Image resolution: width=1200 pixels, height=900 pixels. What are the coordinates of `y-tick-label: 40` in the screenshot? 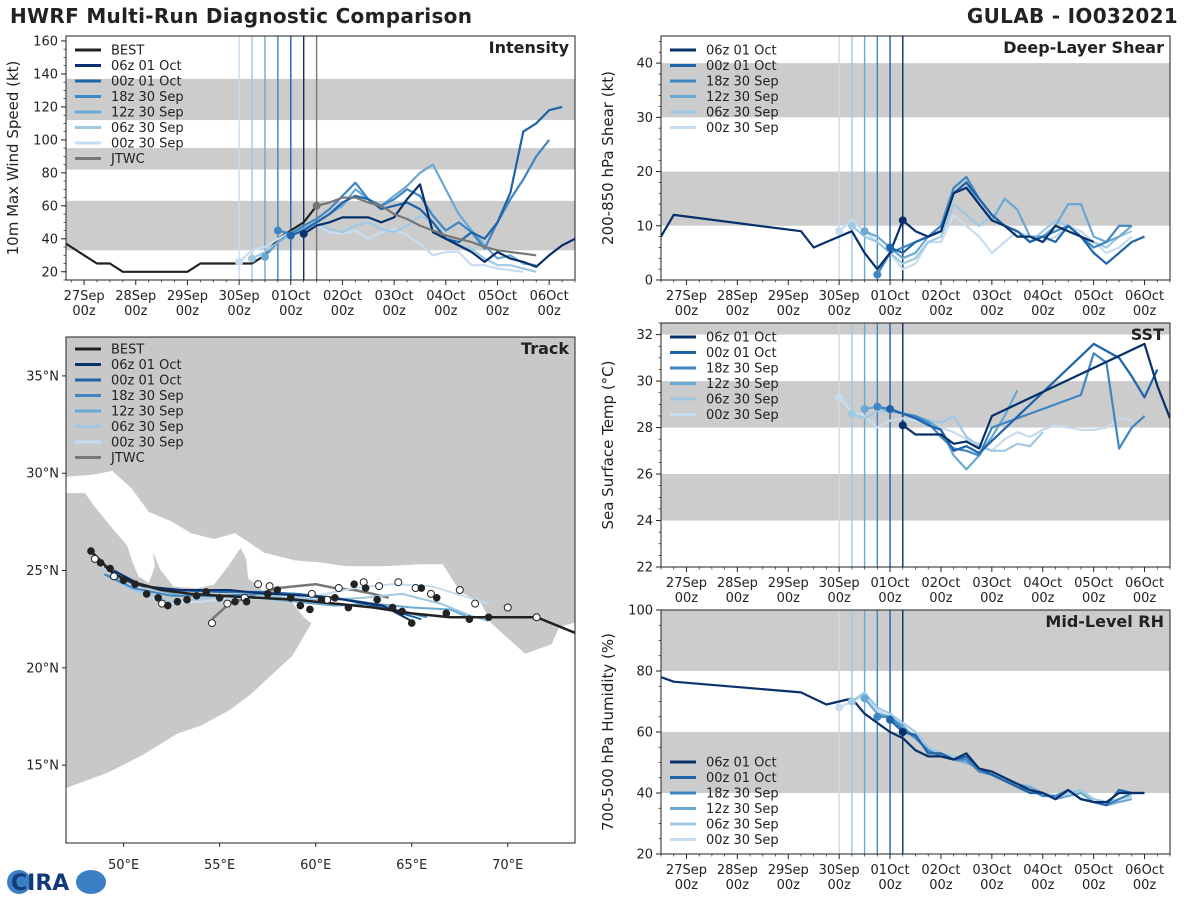 It's located at (49, 239).